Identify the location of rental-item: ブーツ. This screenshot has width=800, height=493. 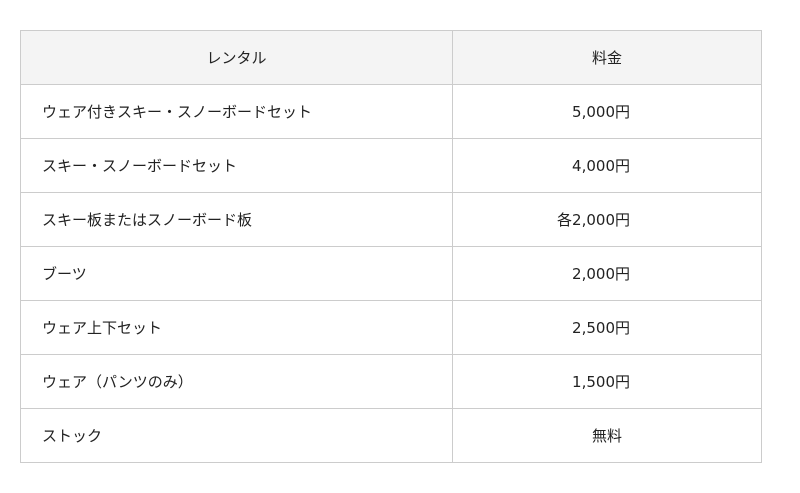
(236, 273).